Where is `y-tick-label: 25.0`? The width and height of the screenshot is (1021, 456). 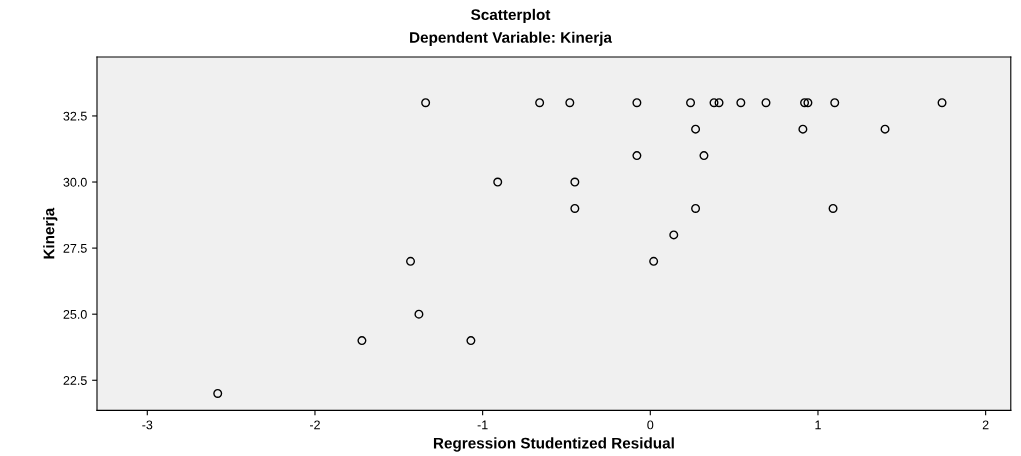 y-tick-label: 25.0 is located at coordinates (75, 314).